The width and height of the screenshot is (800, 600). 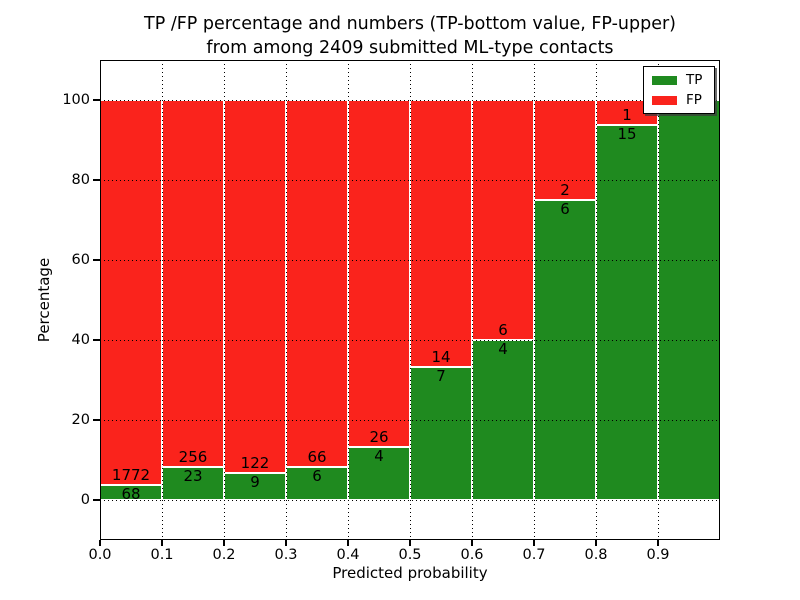 What do you see at coordinates (441, 356) in the screenshot?
I see `fp-count-label: 14` at bounding box center [441, 356].